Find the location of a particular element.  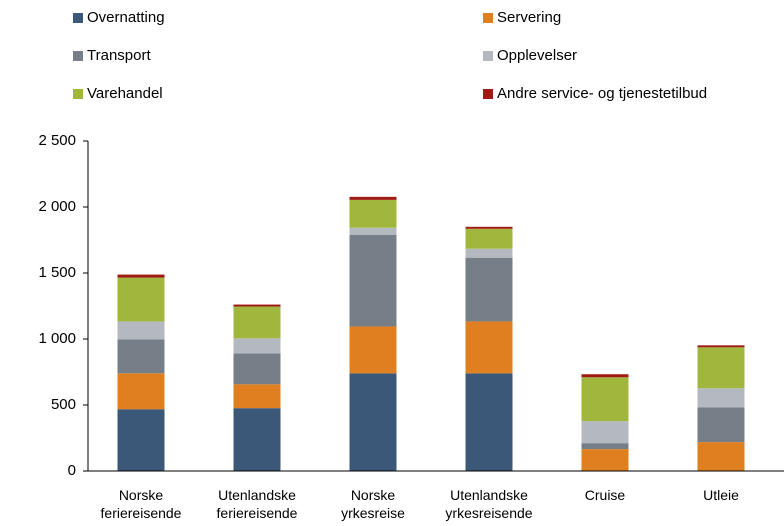

y-tick-label: 1 500 is located at coordinates (57, 272).